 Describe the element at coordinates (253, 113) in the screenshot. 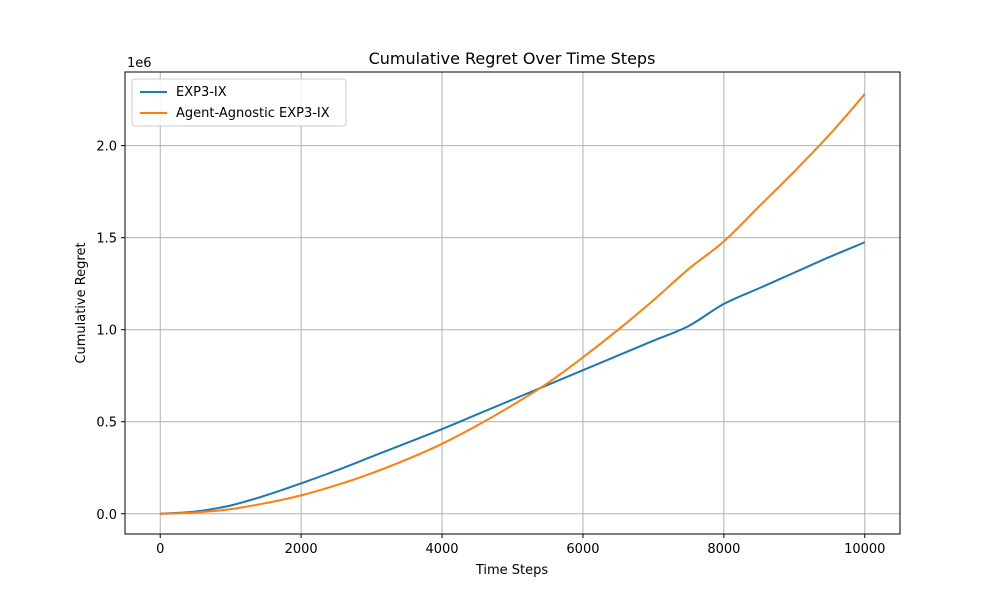

I see `legend-label-agent-agnostic: Agent-Agnostic EXP3-IX` at that location.